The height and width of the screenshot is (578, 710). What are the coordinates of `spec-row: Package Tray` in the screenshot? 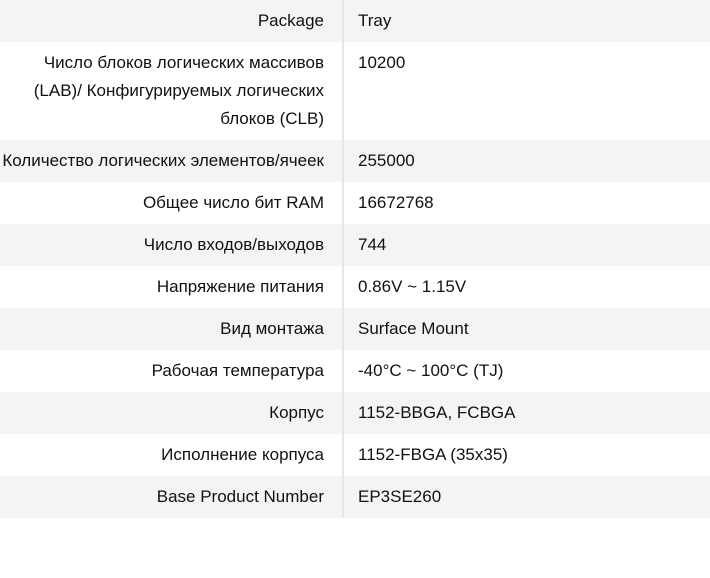 It's located at (355, 21).